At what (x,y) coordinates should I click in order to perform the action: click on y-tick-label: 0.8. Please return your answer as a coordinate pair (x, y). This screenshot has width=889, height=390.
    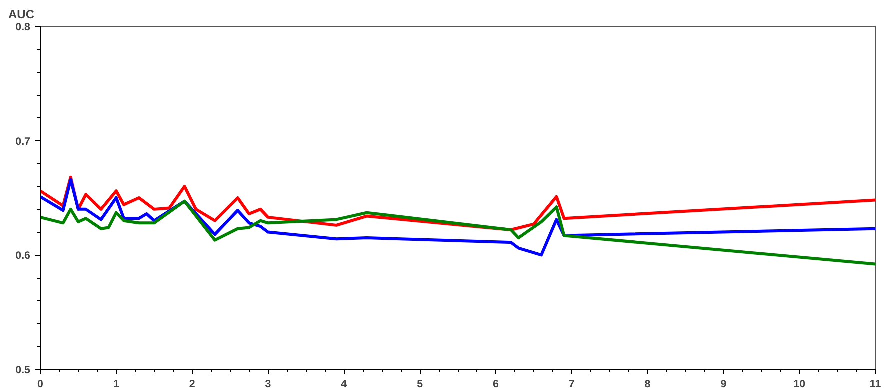
    Looking at the image, I should click on (23, 28).